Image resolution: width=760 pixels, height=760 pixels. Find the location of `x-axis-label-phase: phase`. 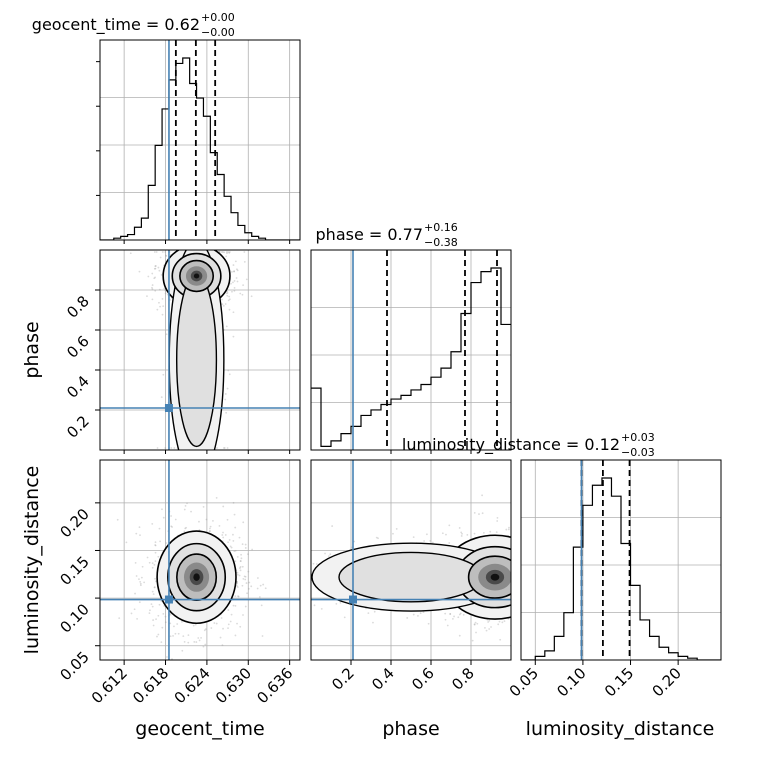

x-axis-label-phase: phase is located at coordinates (410, 729).